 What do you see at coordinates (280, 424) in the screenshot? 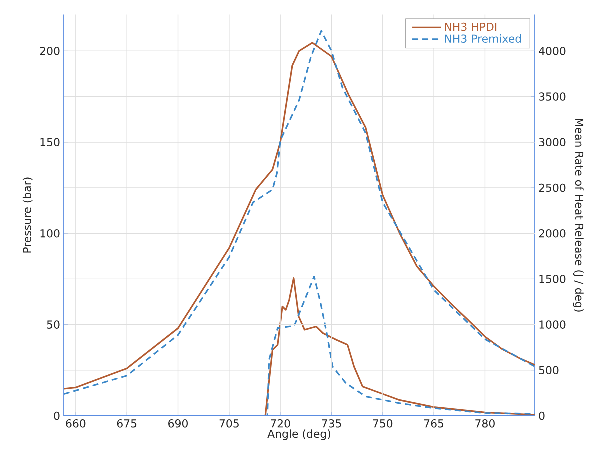
I see `x-tick-label: 720` at bounding box center [280, 424].